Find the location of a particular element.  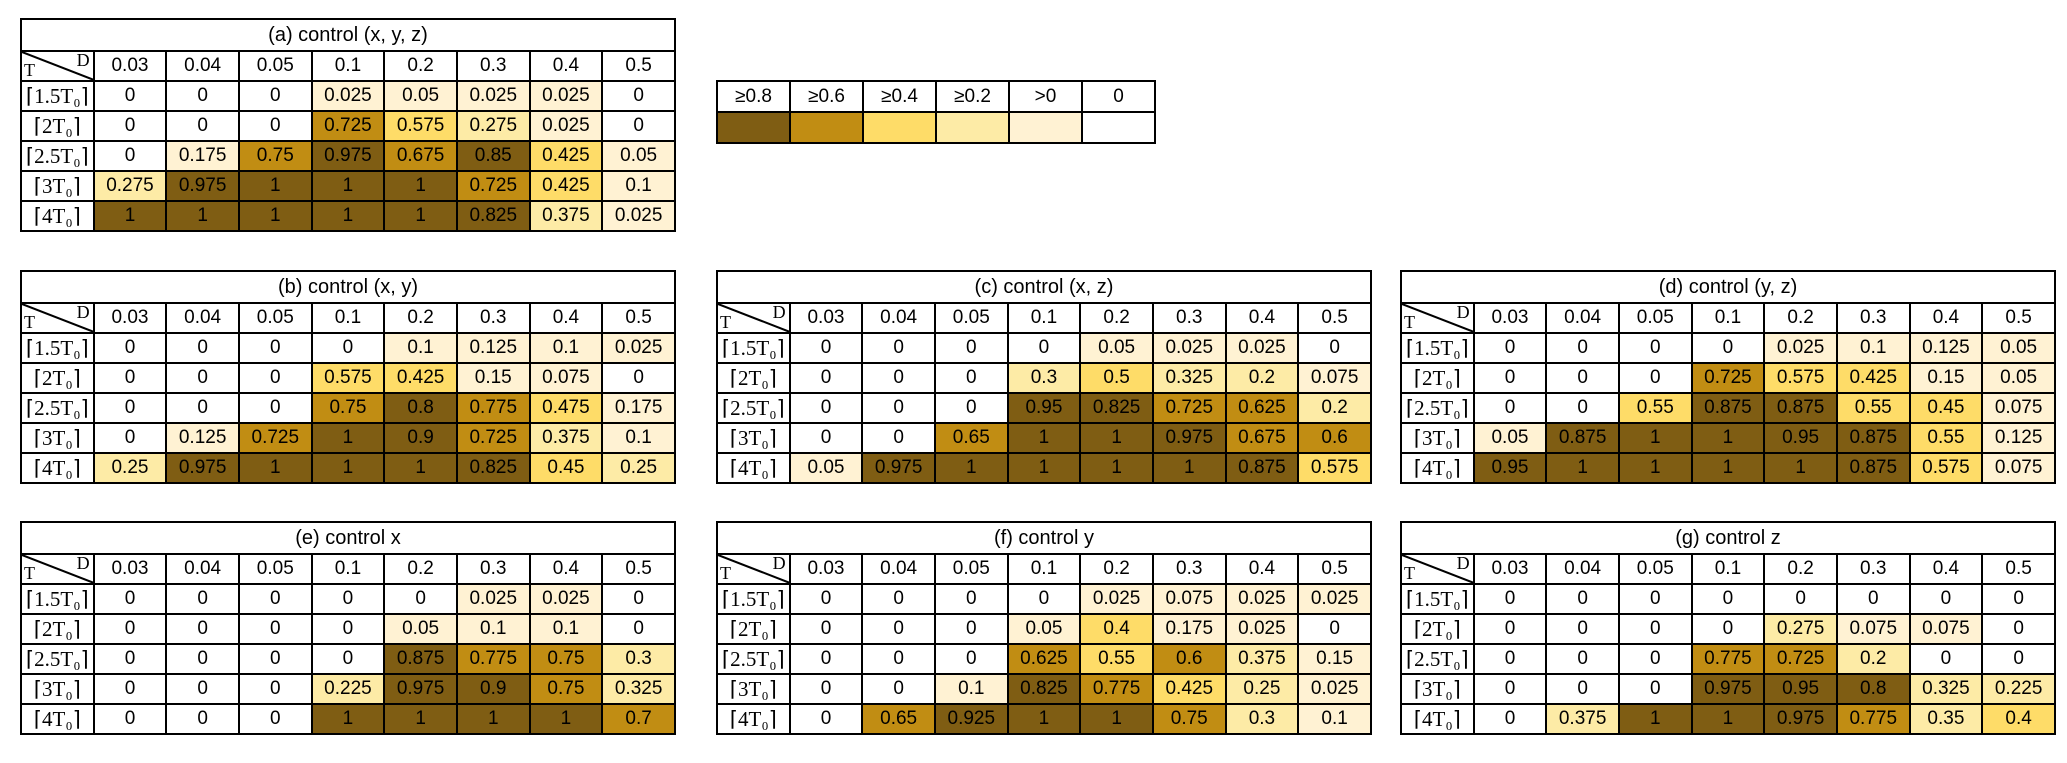

table-row: ⌈2.5T₀⌉ 0 0 0.55 0.875 0.875 0.55 0.45 0.075 is located at coordinates (1728, 408).